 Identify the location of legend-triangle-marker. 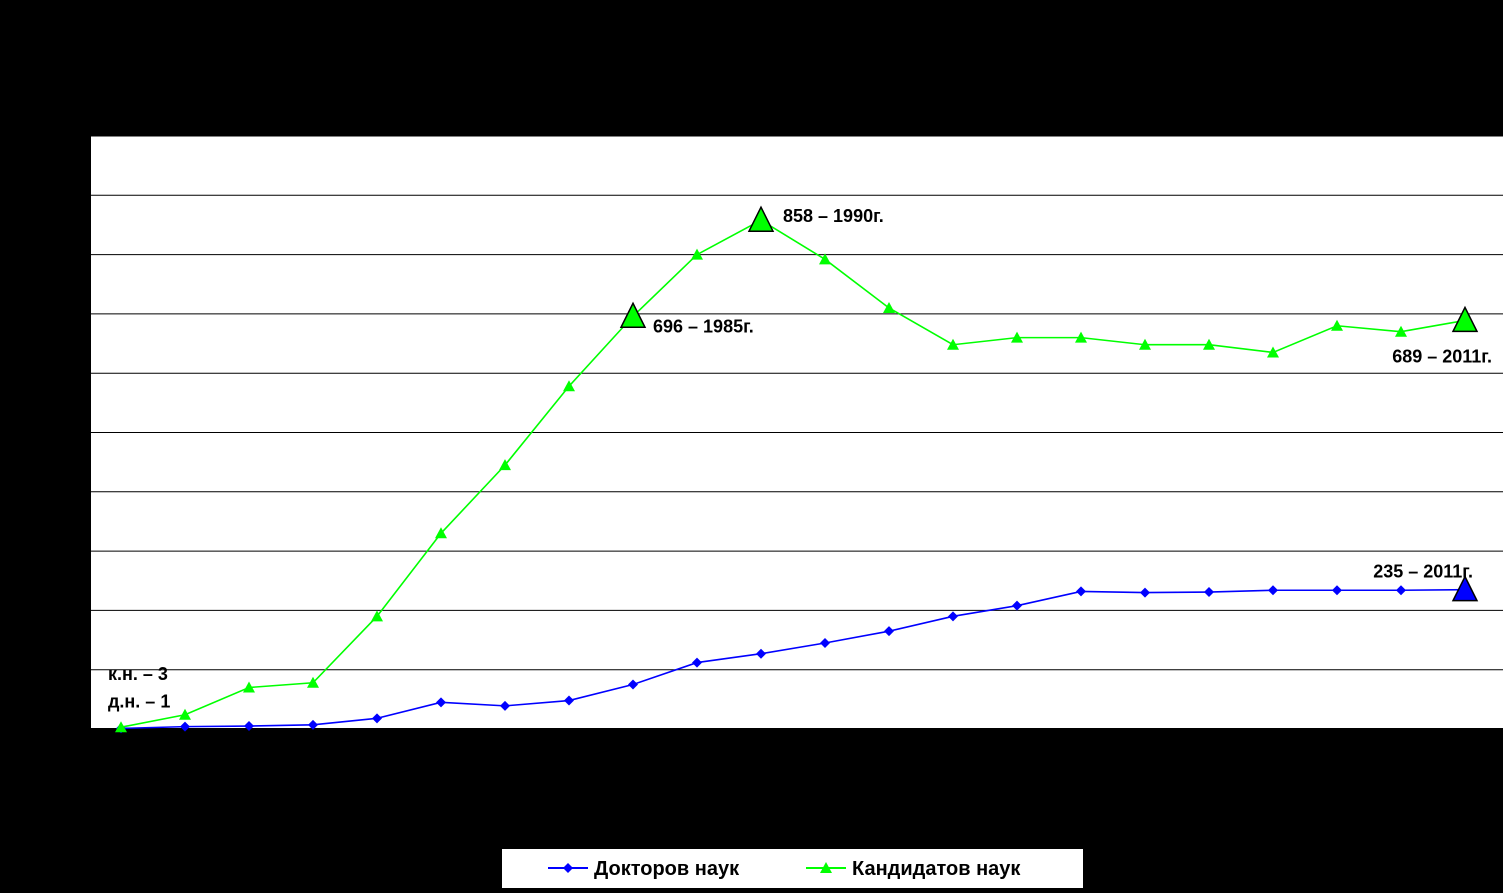
(826, 867).